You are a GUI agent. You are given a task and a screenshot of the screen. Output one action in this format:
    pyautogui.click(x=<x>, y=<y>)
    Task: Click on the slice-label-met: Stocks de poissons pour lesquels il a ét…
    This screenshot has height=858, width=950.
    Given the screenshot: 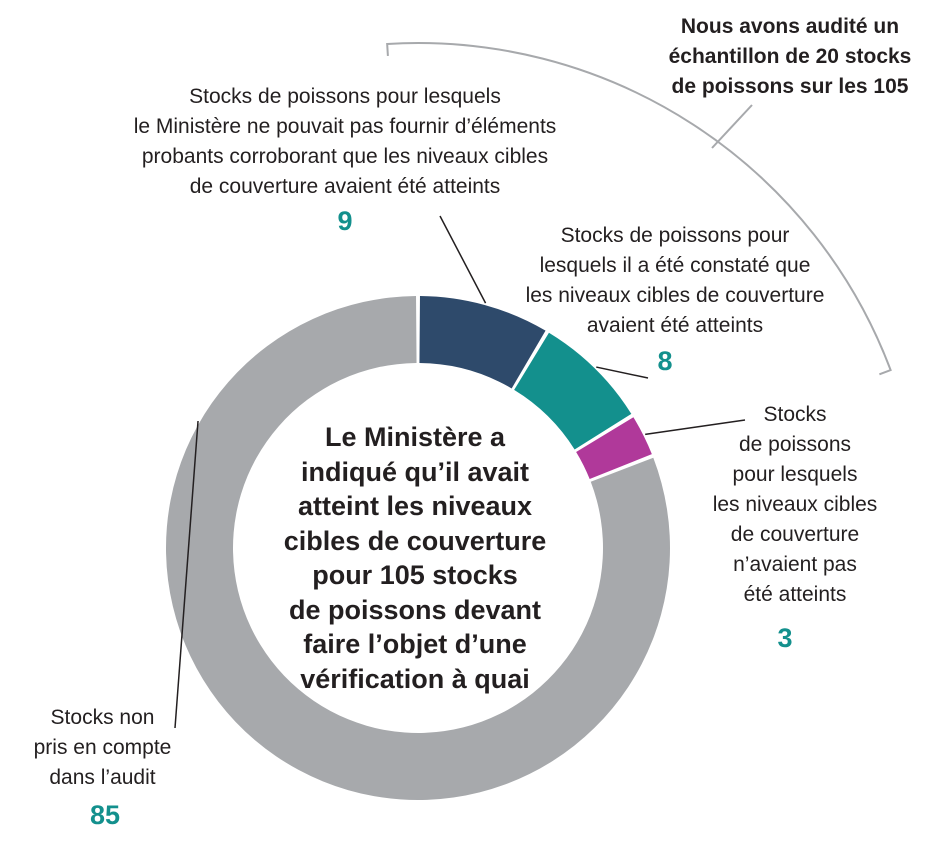 What is the action you would take?
    pyautogui.click(x=675, y=280)
    